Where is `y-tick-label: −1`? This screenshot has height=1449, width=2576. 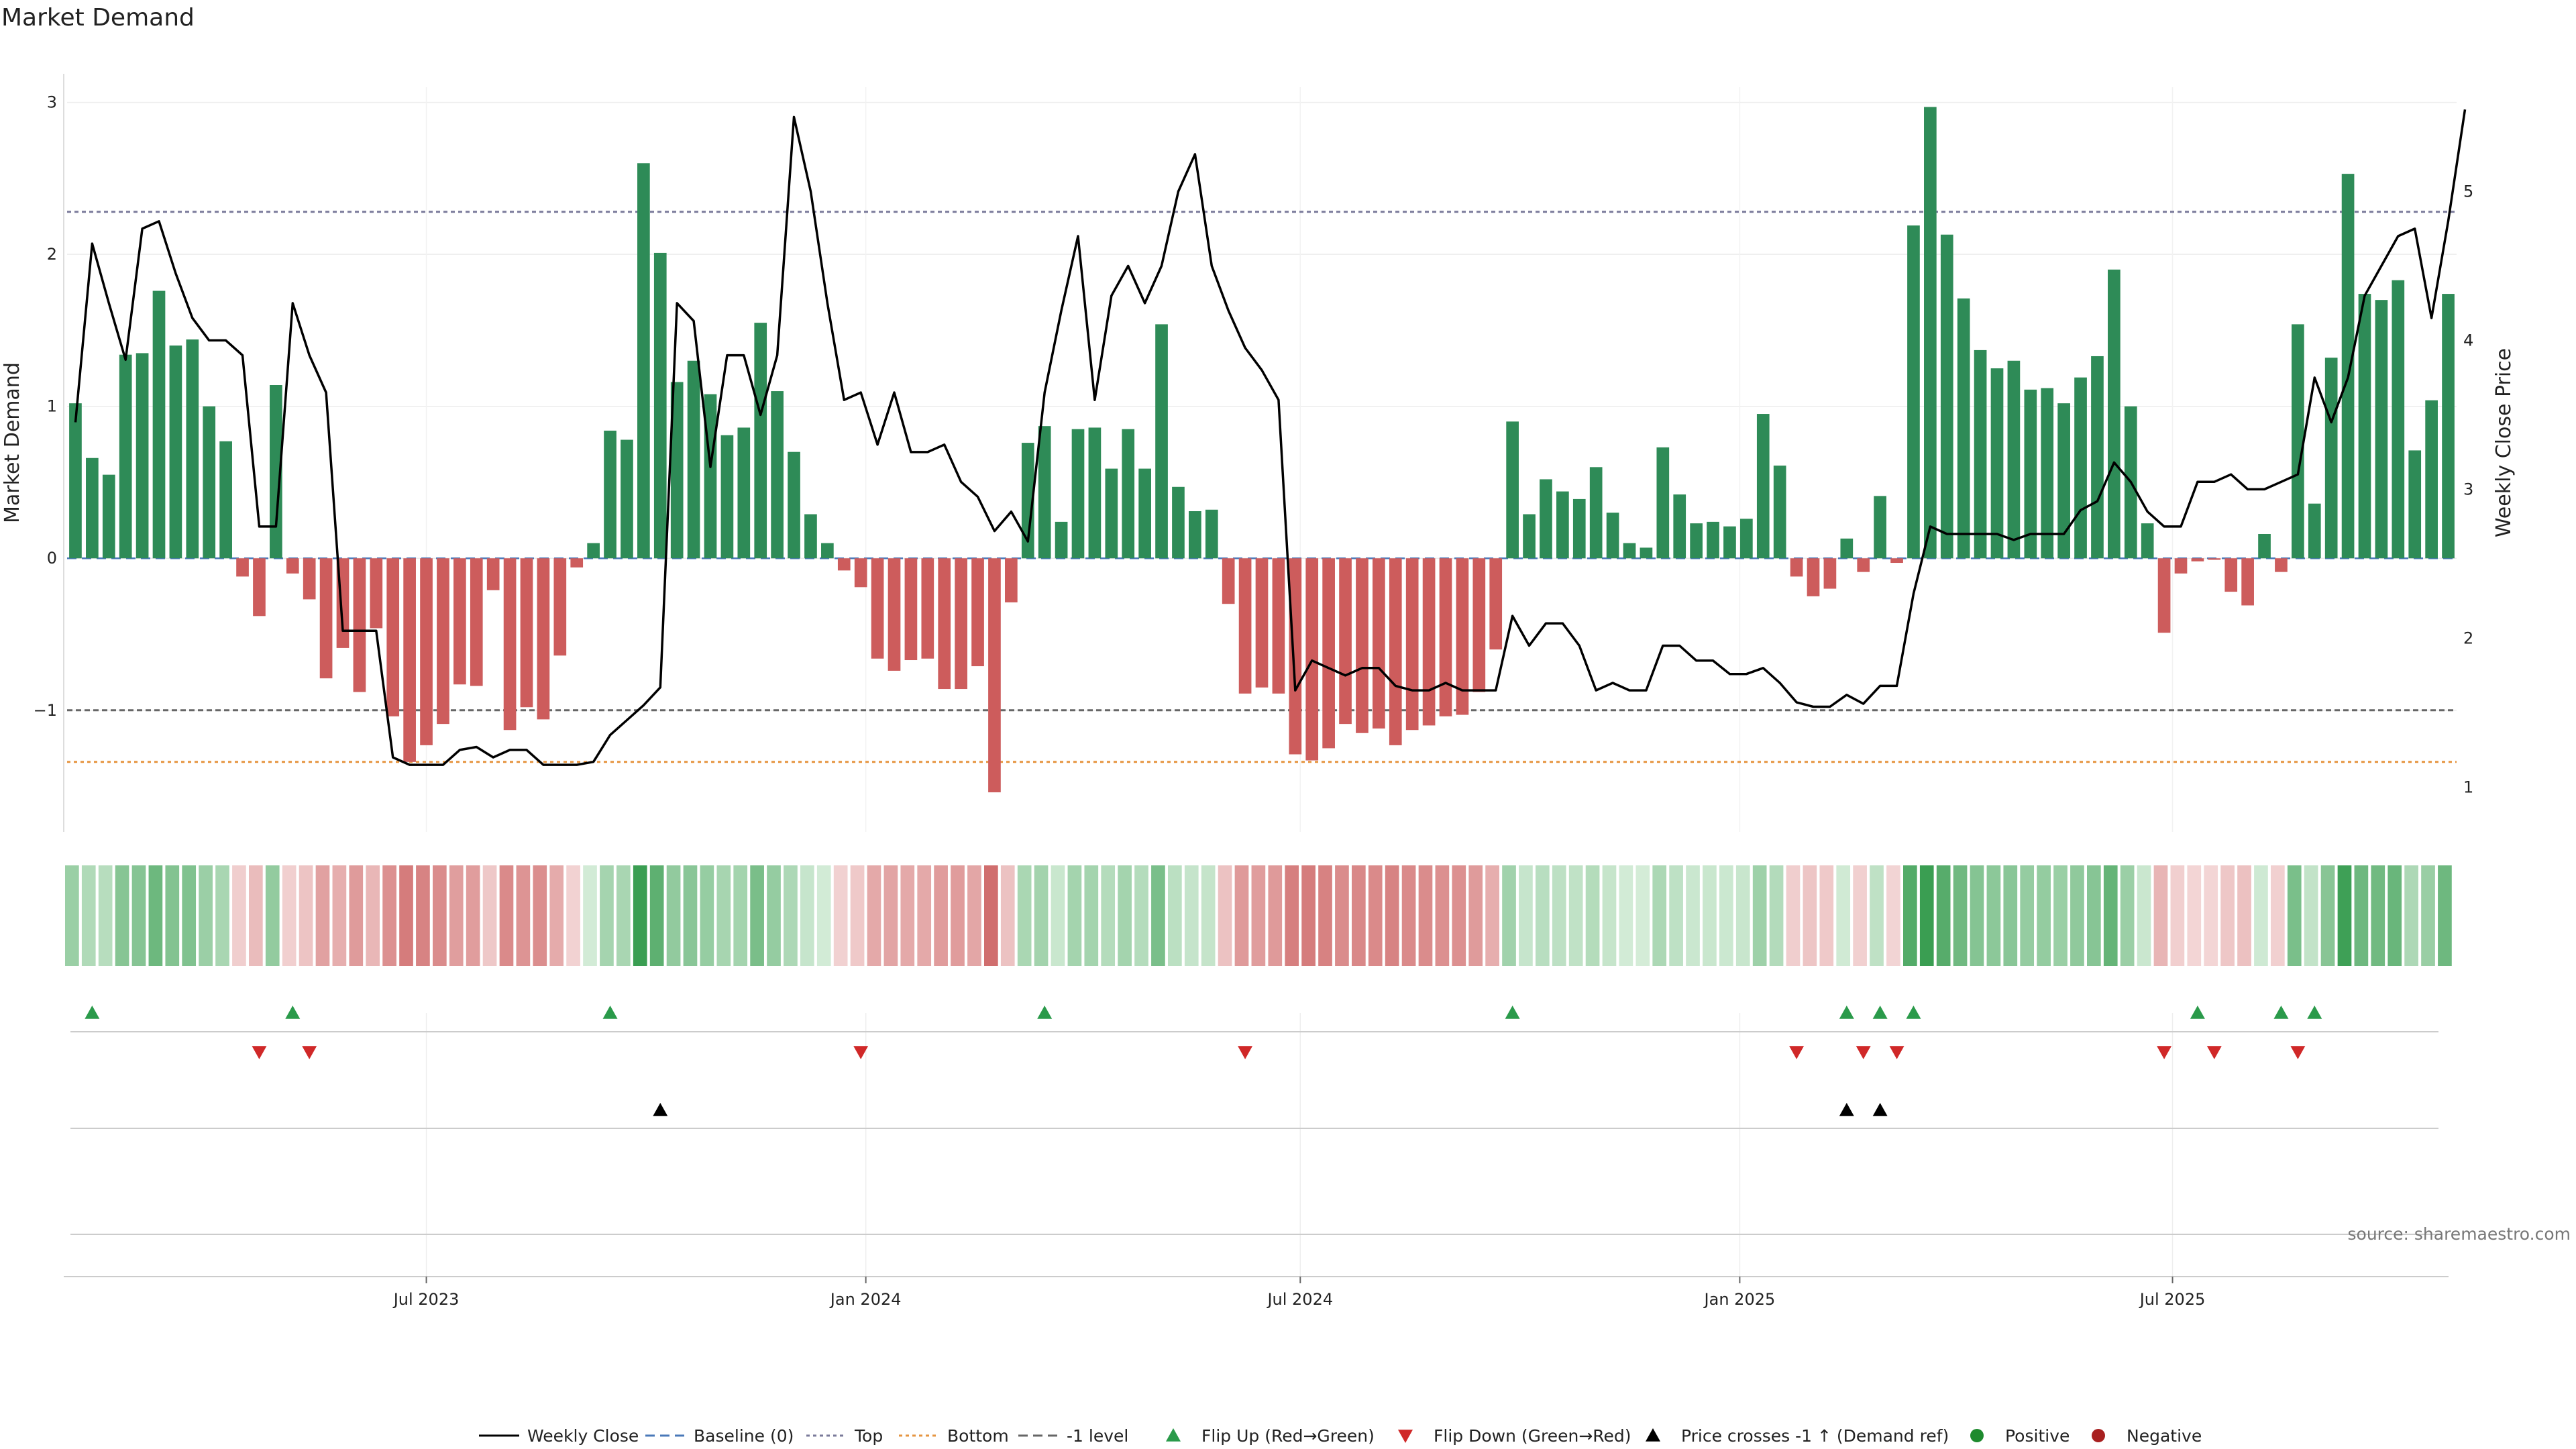 y-tick-label: −1 is located at coordinates (45, 710).